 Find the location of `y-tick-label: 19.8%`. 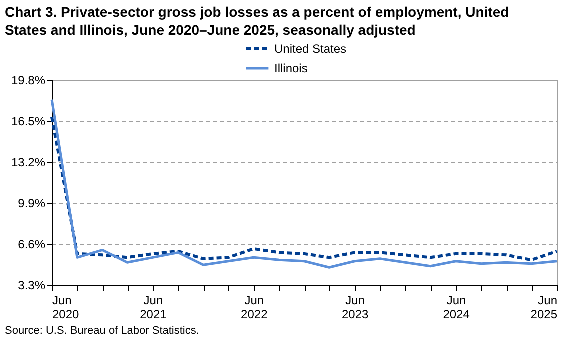

y-tick-label: 19.8% is located at coordinates (28, 81).